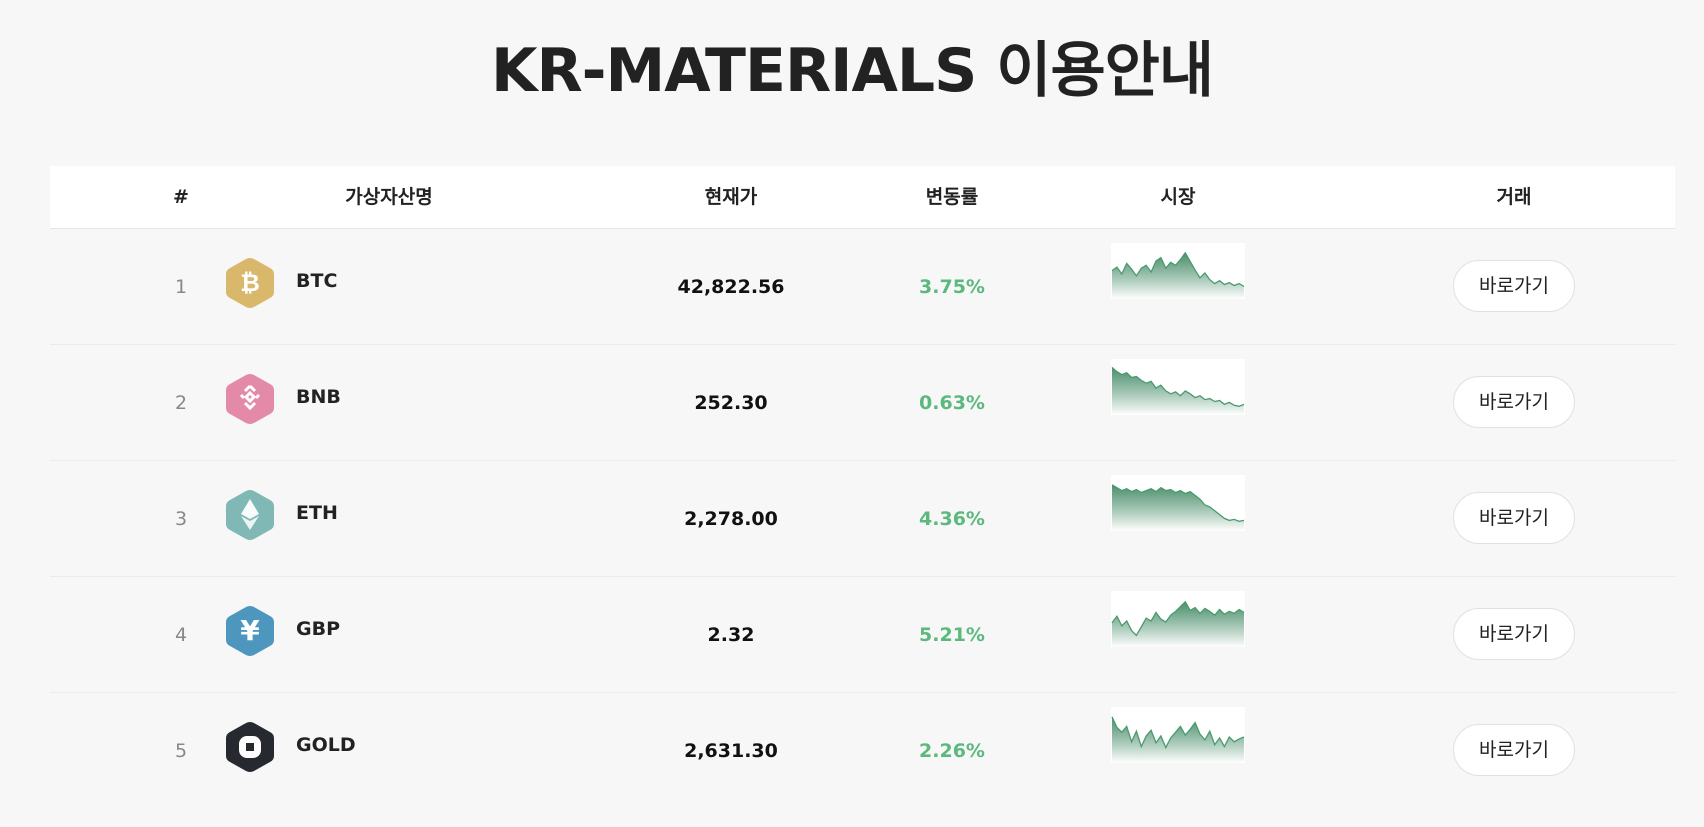 This screenshot has height=827, width=1704. Describe the element at coordinates (731, 197) in the screenshot. I see `header-price: 현재가` at that location.